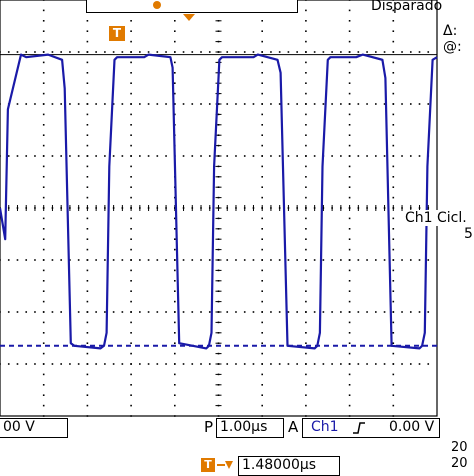 This screenshot has height=476, width=474. What do you see at coordinates (117, 33) in the screenshot?
I see `trigger-marker: T` at bounding box center [117, 33].